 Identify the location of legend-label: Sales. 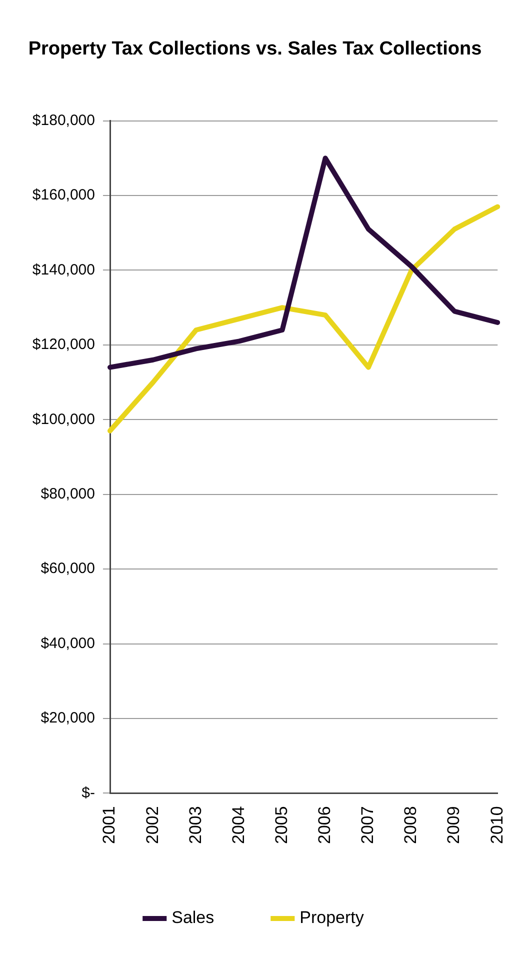
(193, 918).